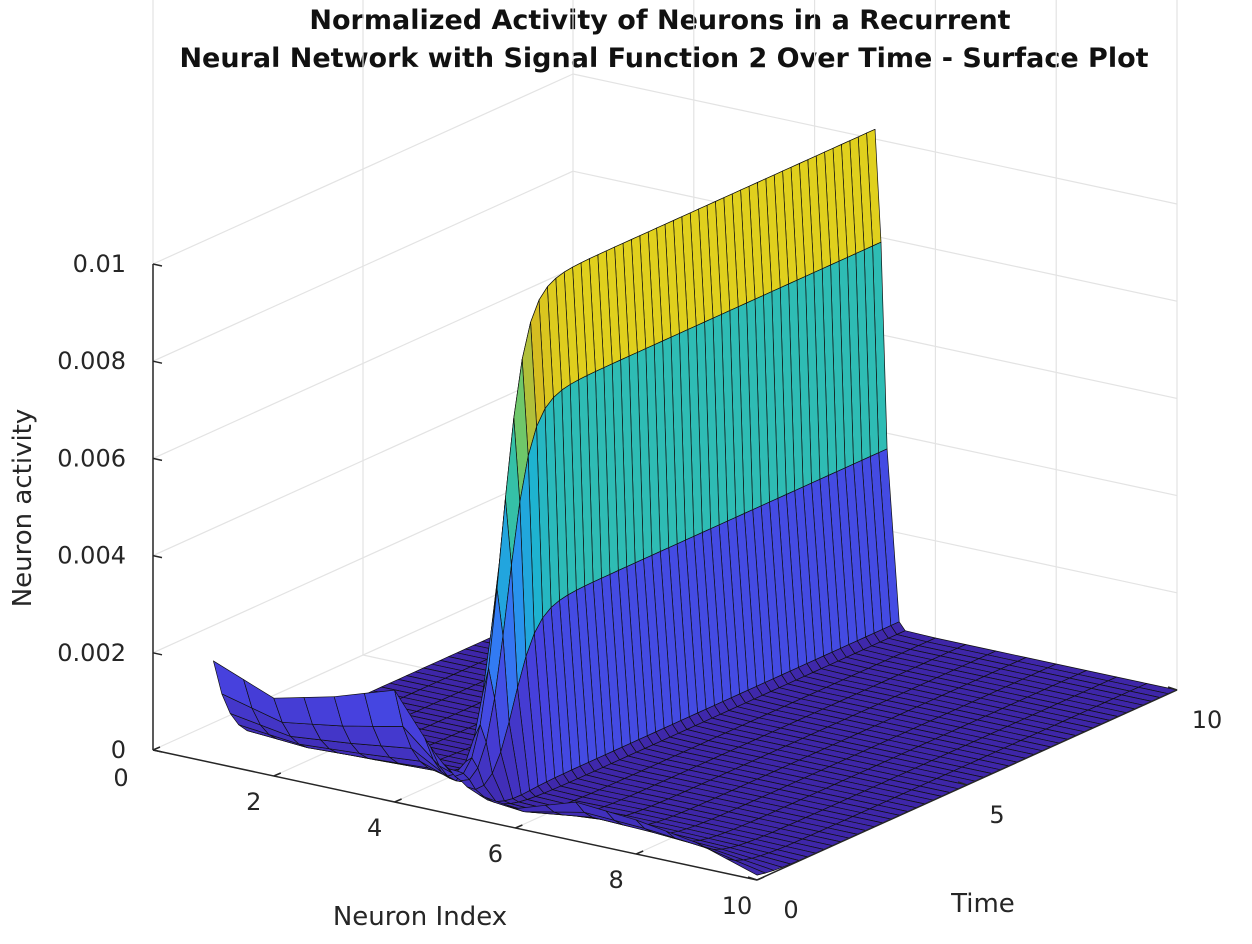 This screenshot has height=944, width=1252. Describe the element at coordinates (91, 653) in the screenshot. I see `z-tick-label: 0.002` at that location.